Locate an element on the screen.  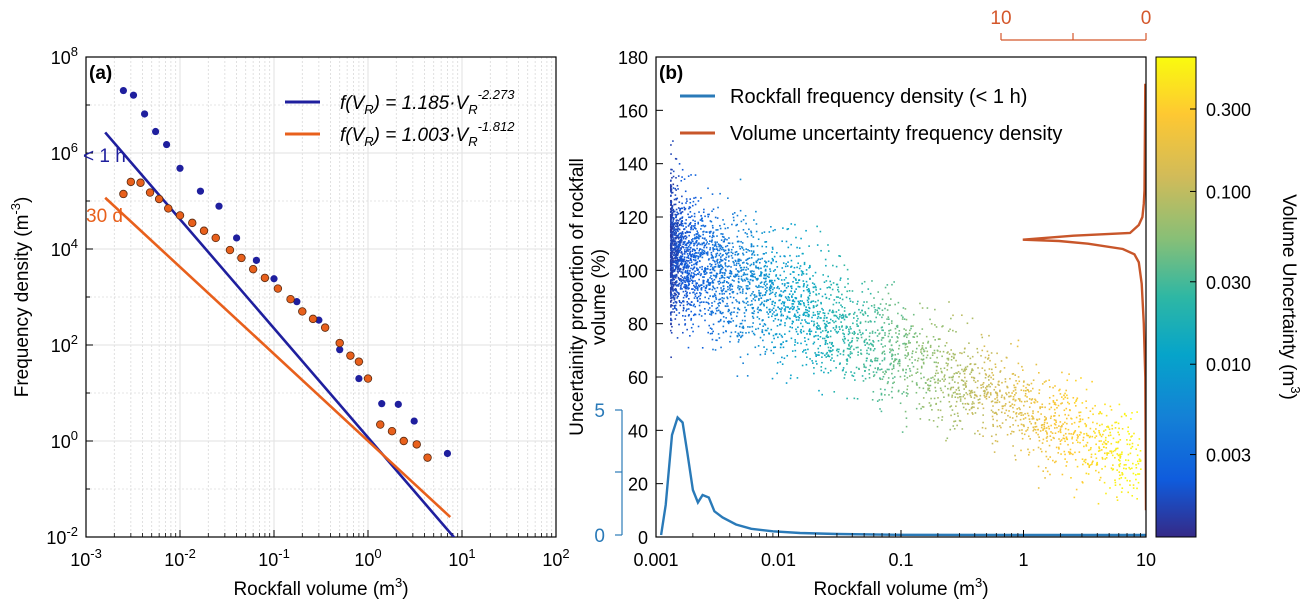
x-tick-label: 0.01 is located at coordinates (778, 560).